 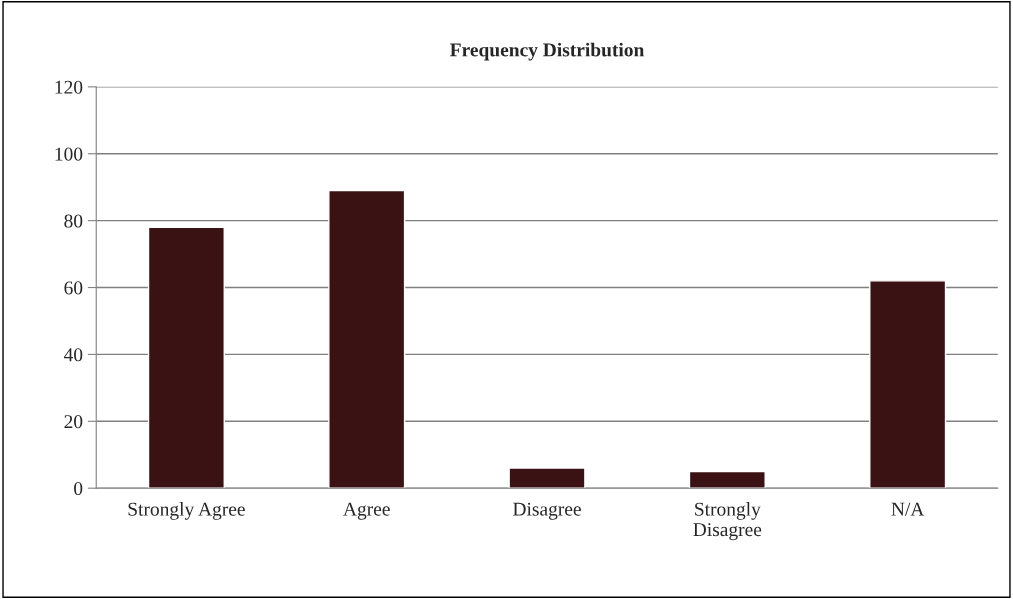 What do you see at coordinates (547, 51) in the screenshot?
I see `chart-title: Frequency Distribution` at bounding box center [547, 51].